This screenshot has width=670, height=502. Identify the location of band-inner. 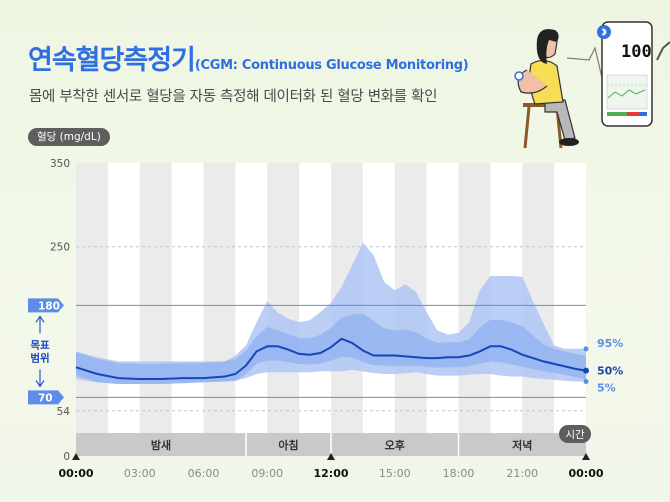
(331, 348).